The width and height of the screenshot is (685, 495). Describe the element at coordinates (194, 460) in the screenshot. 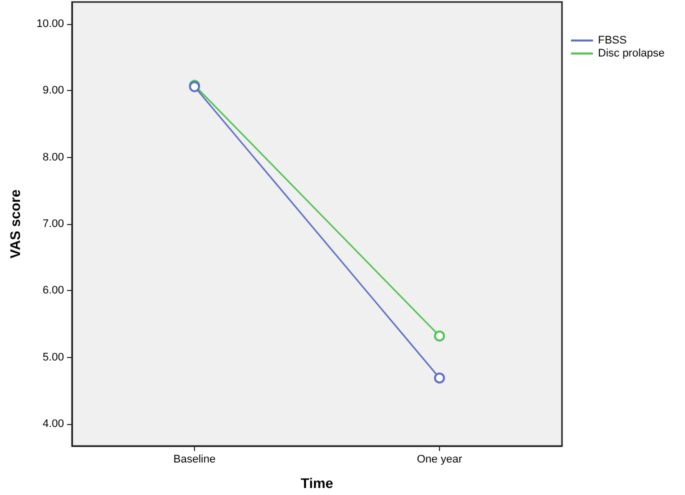

I see `x-tick-label: Baseline` at that location.